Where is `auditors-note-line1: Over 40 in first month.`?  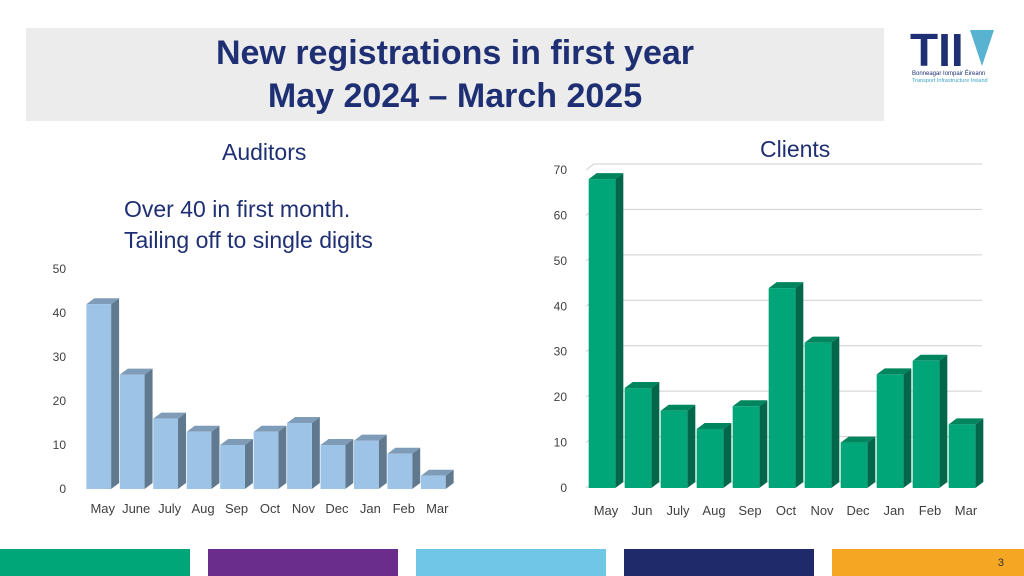 auditors-note-line1: Over 40 in first month. is located at coordinates (237, 209).